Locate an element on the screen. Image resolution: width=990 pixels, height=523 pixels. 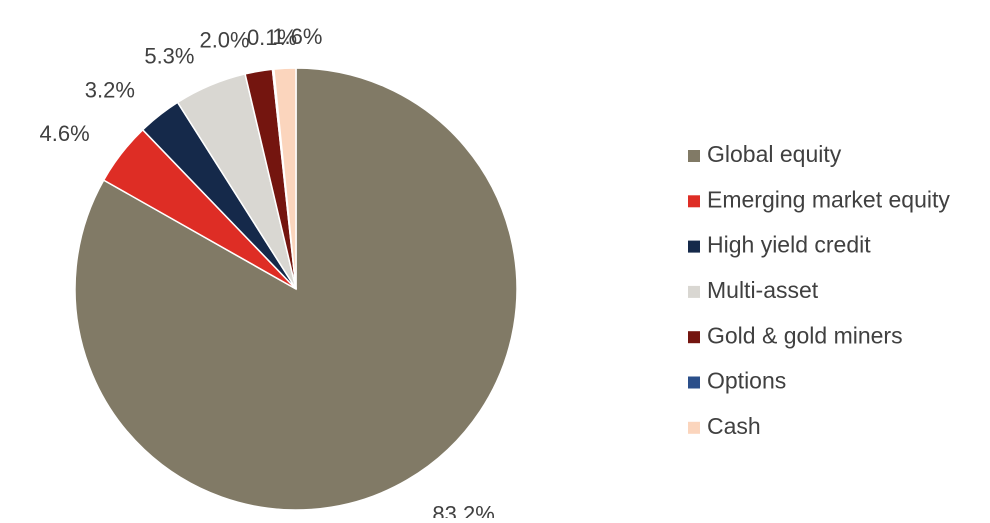
value-label-high-yield-credit: 3.2% is located at coordinates (110, 89).